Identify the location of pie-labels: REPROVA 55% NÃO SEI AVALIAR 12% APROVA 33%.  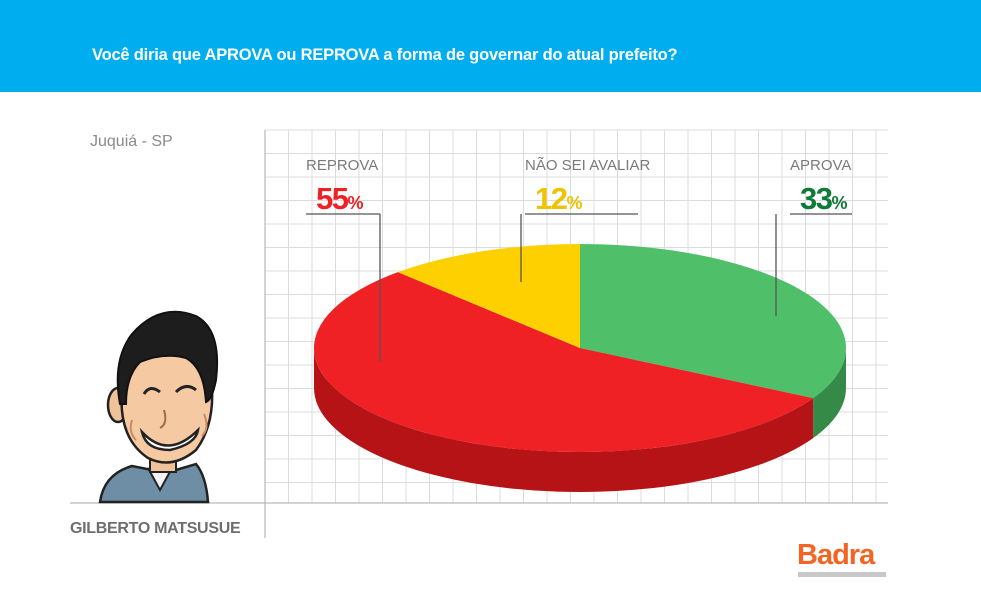
(578, 186).